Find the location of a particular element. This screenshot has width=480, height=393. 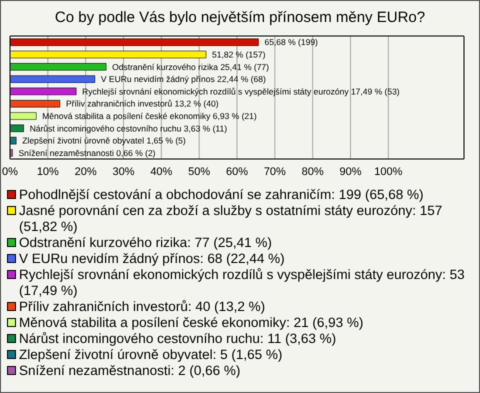

x-tick-label: 90% is located at coordinates (350, 172).